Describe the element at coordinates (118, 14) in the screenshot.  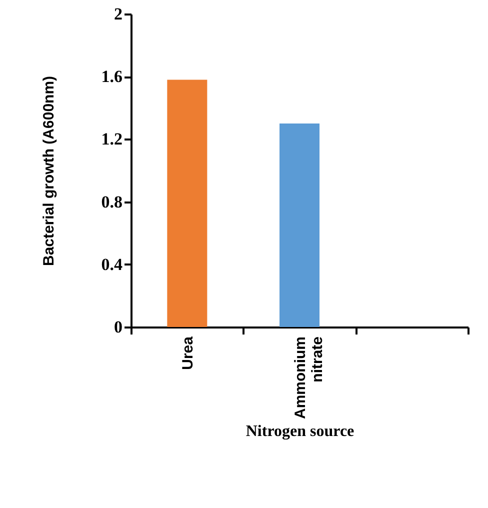
I see `y-tick-label: 2` at that location.